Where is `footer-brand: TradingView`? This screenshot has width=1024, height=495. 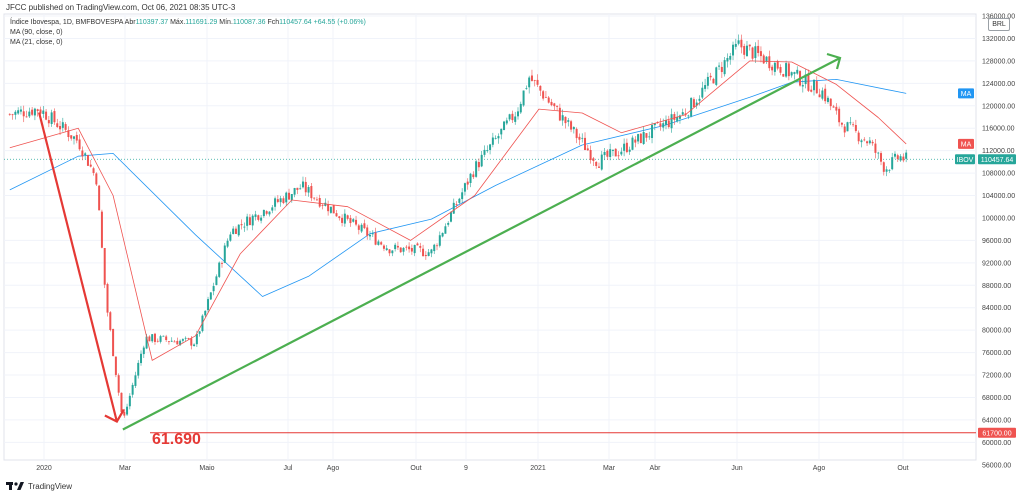
footer-brand: TradingView is located at coordinates (39, 486).